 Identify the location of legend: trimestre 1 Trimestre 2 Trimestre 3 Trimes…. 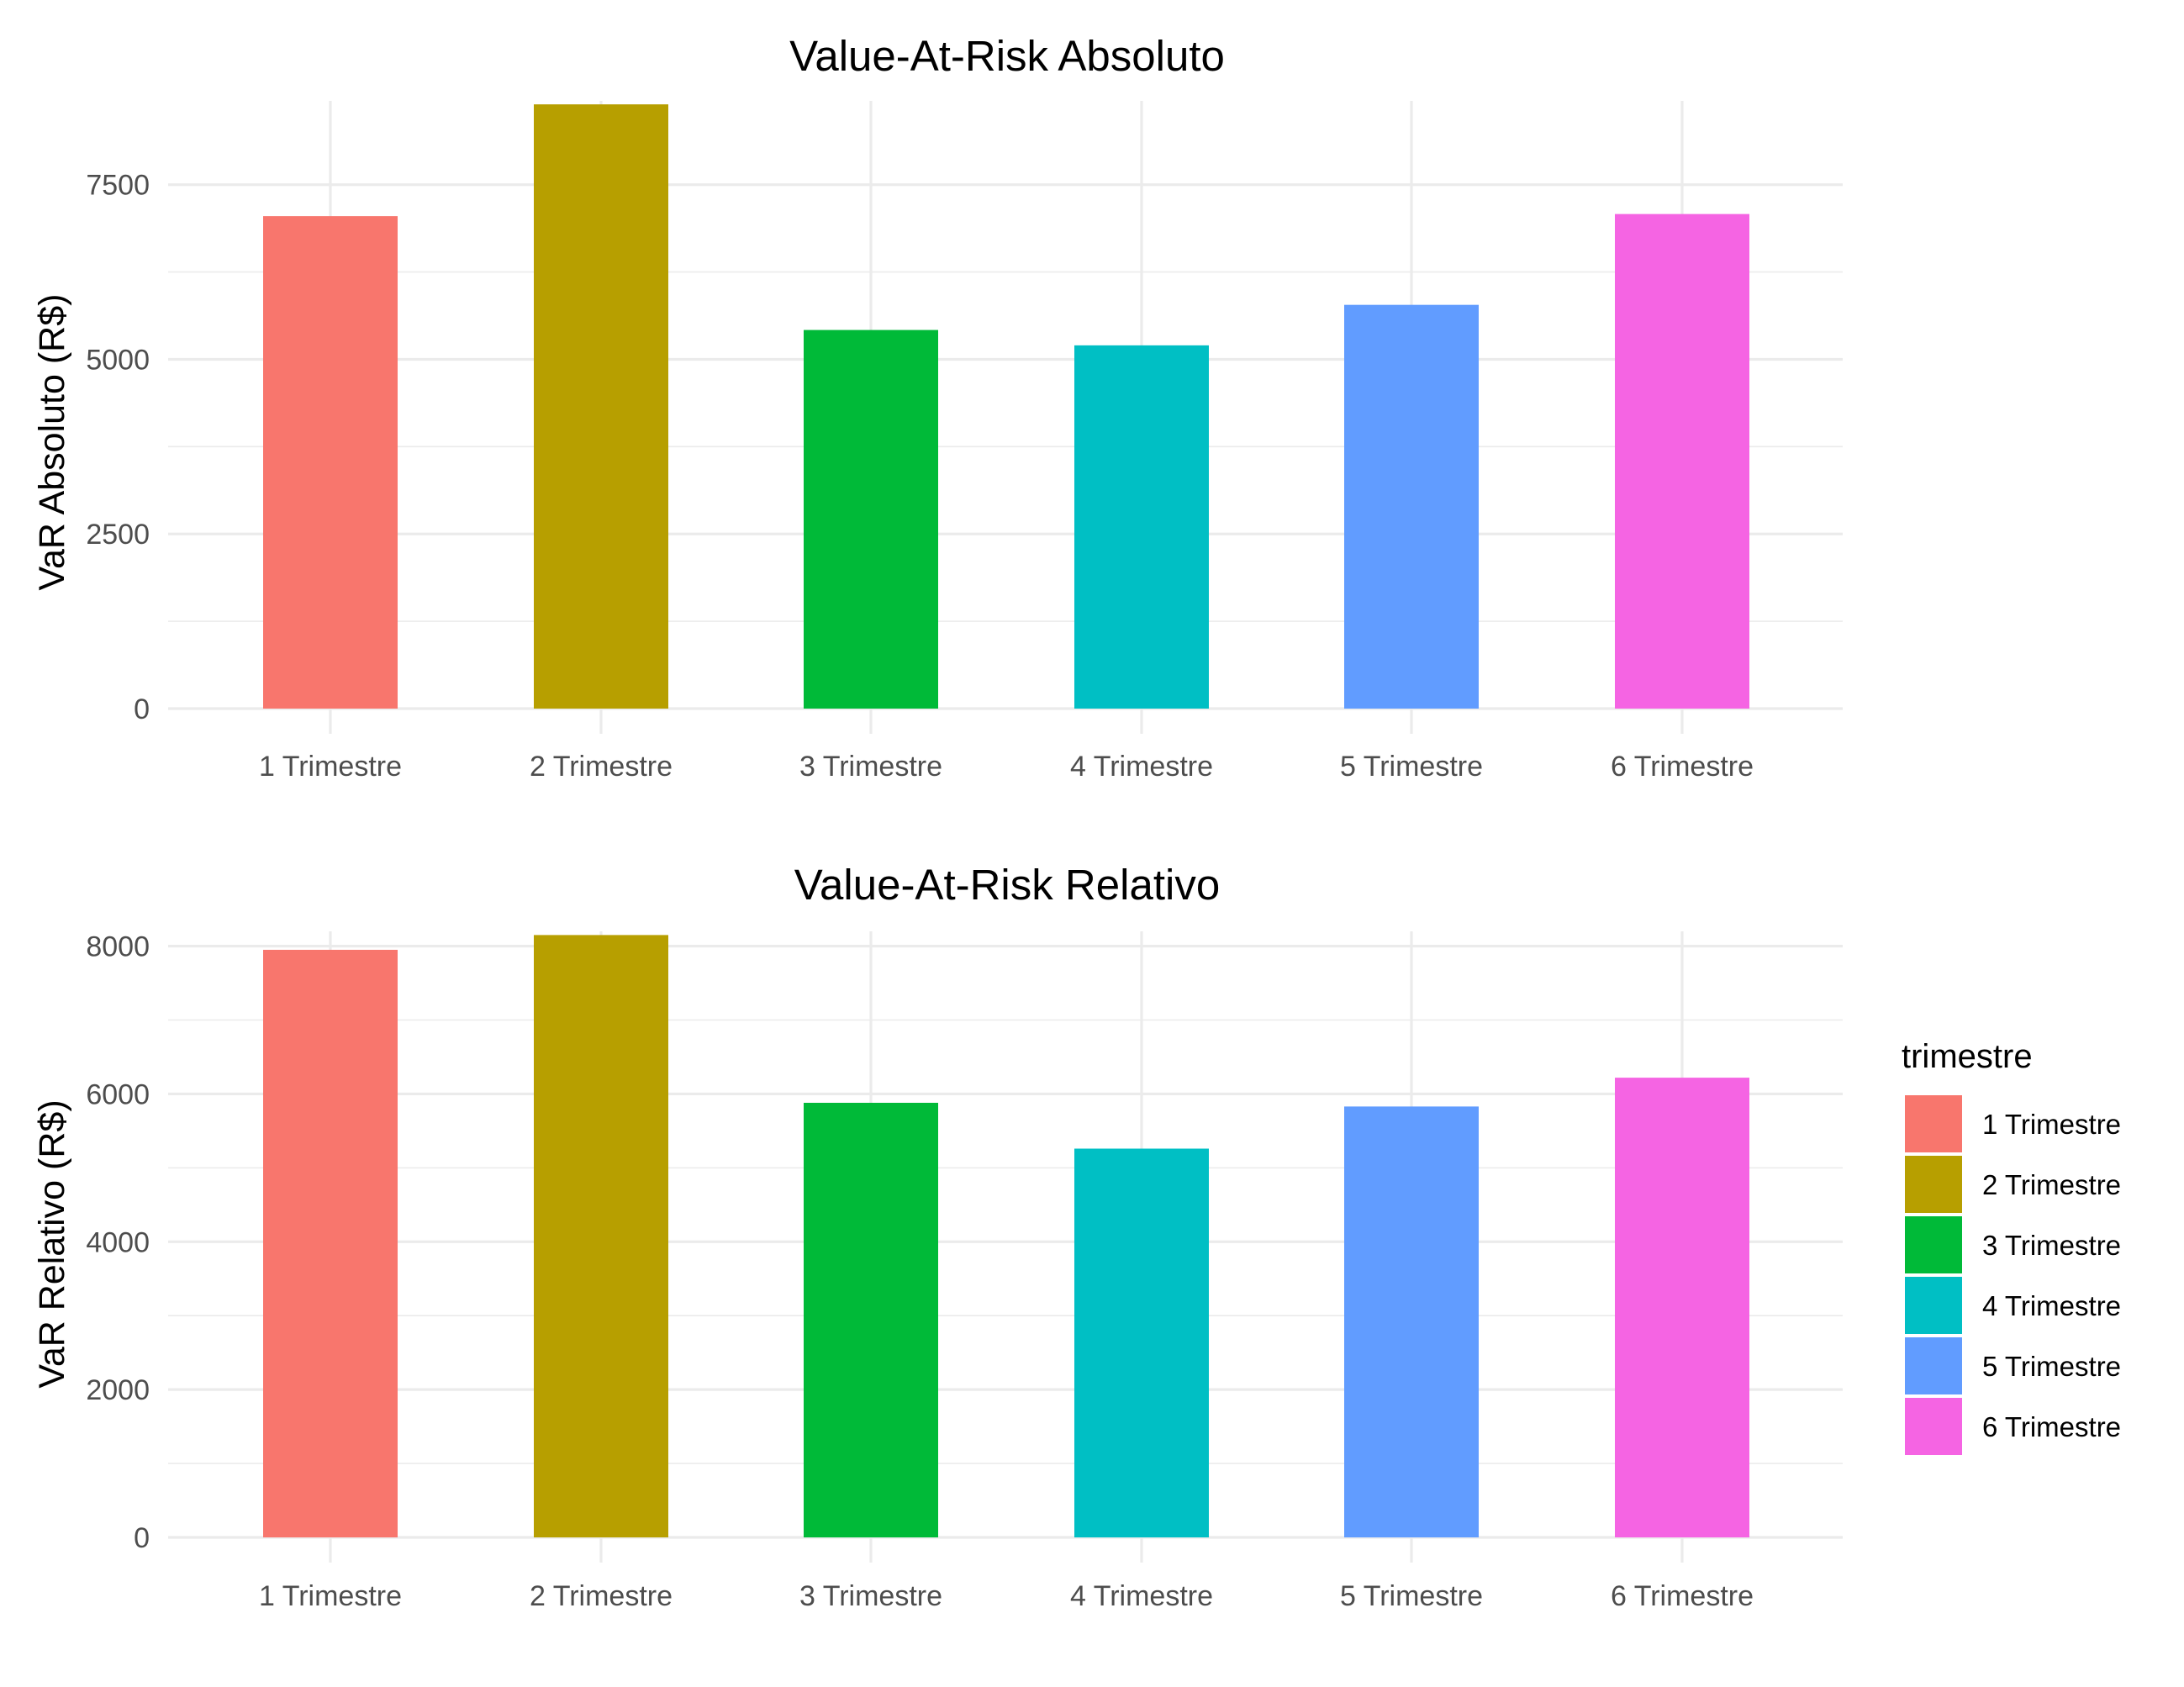
(2012, 1246).